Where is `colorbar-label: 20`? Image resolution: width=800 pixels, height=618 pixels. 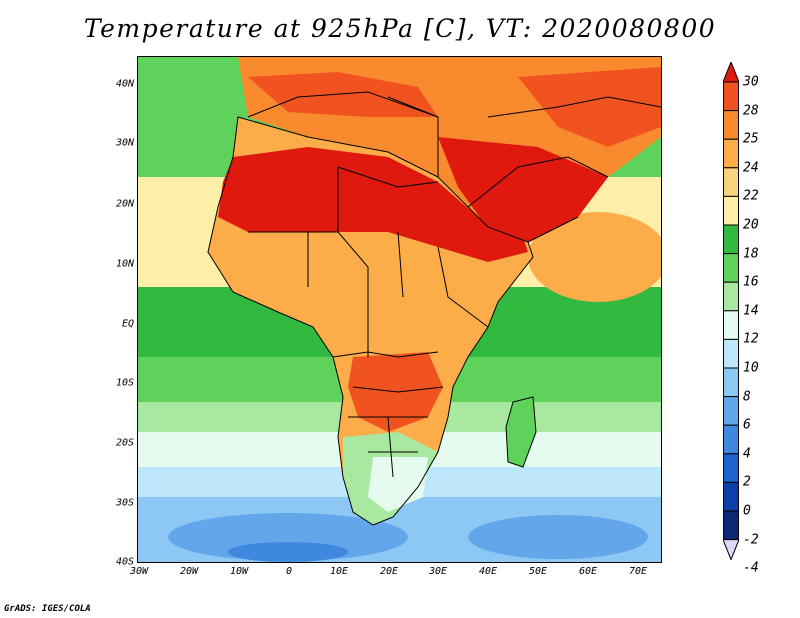
colorbar-label: 20 is located at coordinates (751, 225).